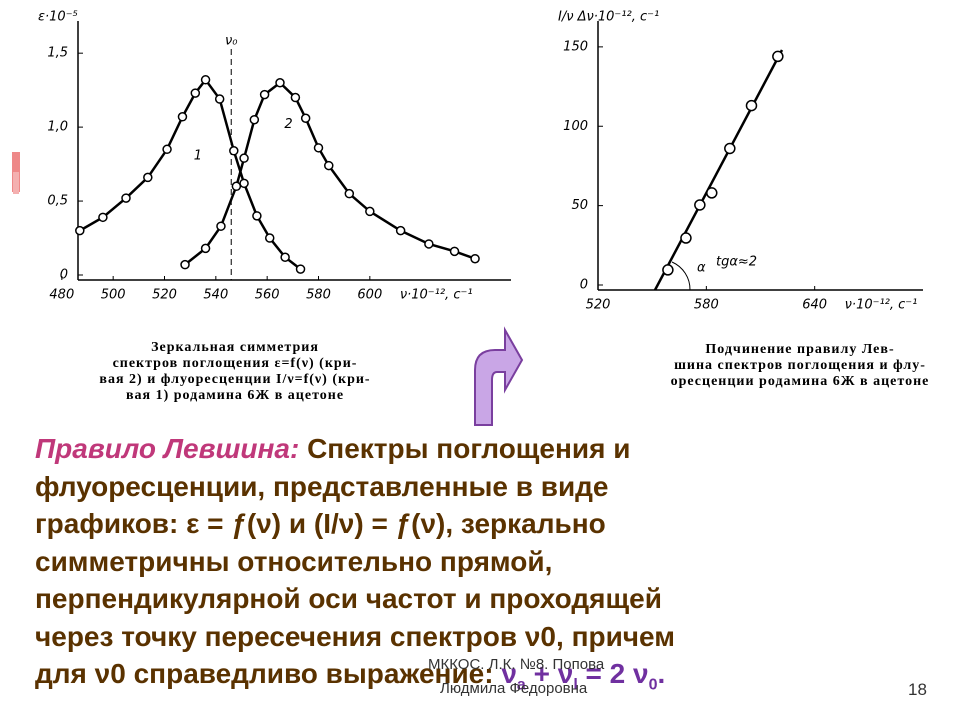  I want to click on formula: νa + νl = 2 ν0., so click(583, 676).